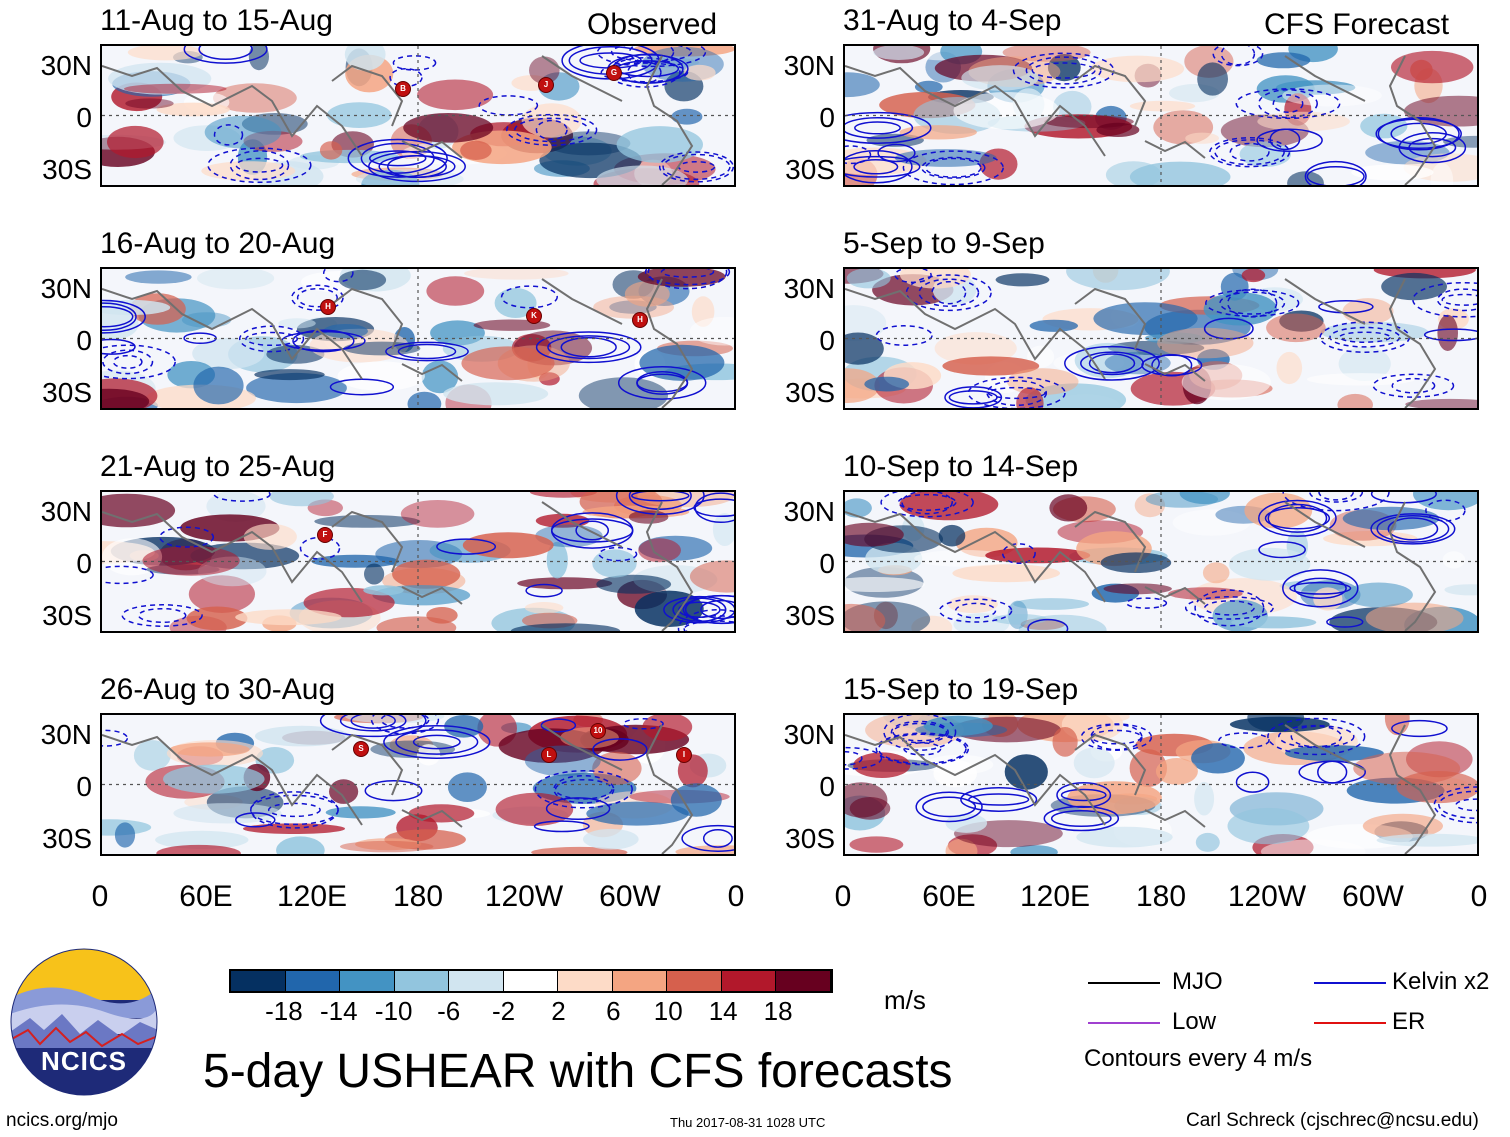 This screenshot has height=1137, width=1510. Describe the element at coordinates (1124, 1023) in the screenshot. I see `legend-line-low` at that location.